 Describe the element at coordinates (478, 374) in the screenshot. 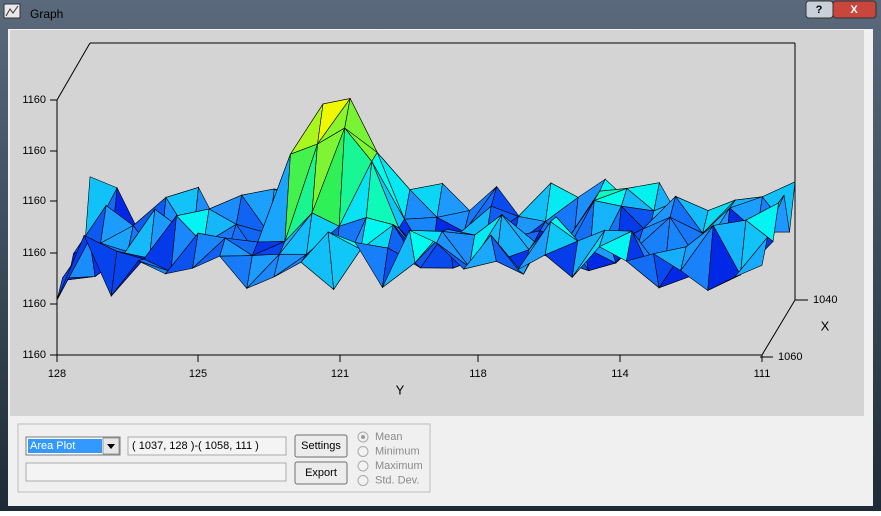

I see `y-tick-label: 118` at that location.